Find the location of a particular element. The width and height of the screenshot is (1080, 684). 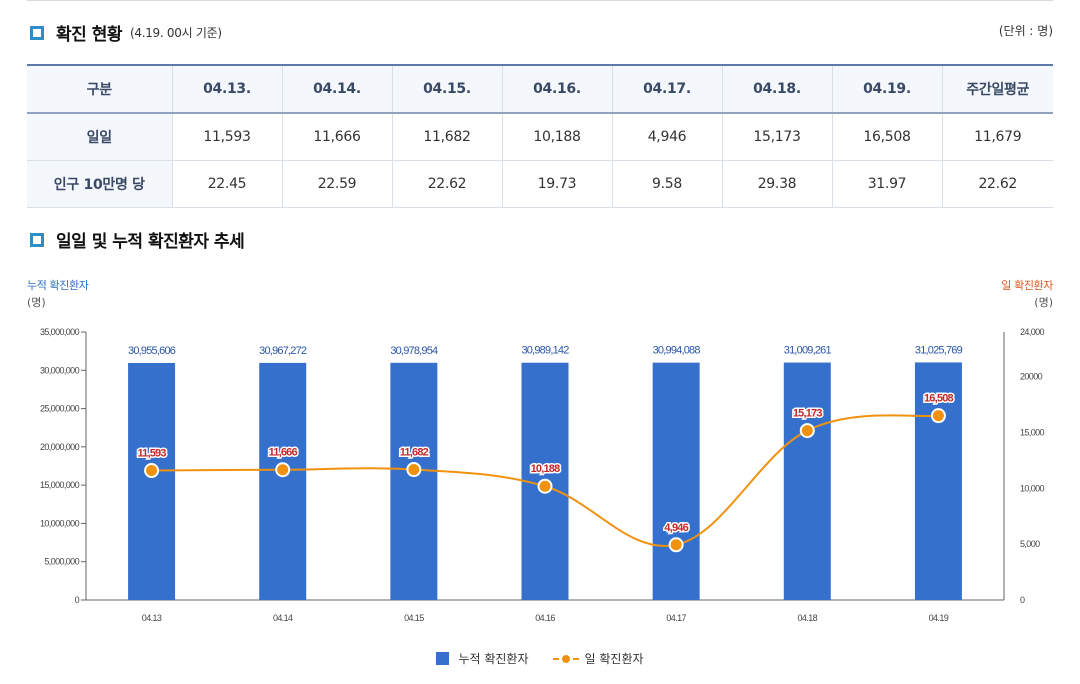

section-title-trend: 일일 및 누적 확진환자 추세 is located at coordinates (150, 242).